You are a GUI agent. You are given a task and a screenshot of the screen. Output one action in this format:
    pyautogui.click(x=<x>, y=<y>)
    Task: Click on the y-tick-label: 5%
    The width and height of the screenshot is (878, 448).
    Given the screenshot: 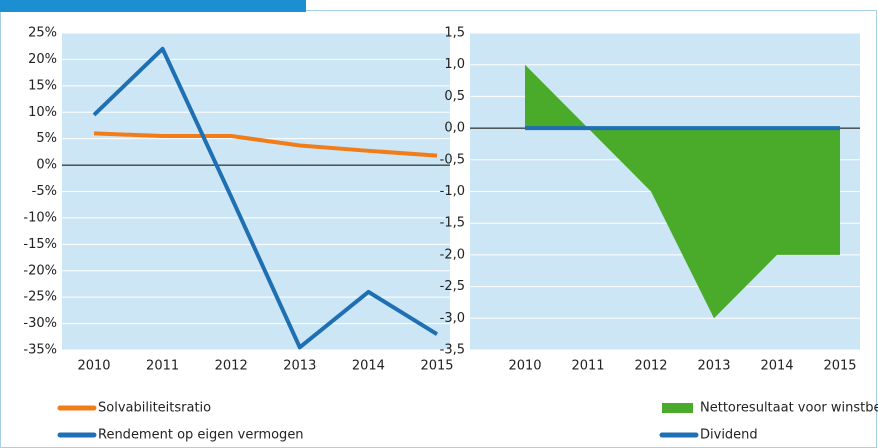 What is the action you would take?
    pyautogui.click(x=46, y=138)
    